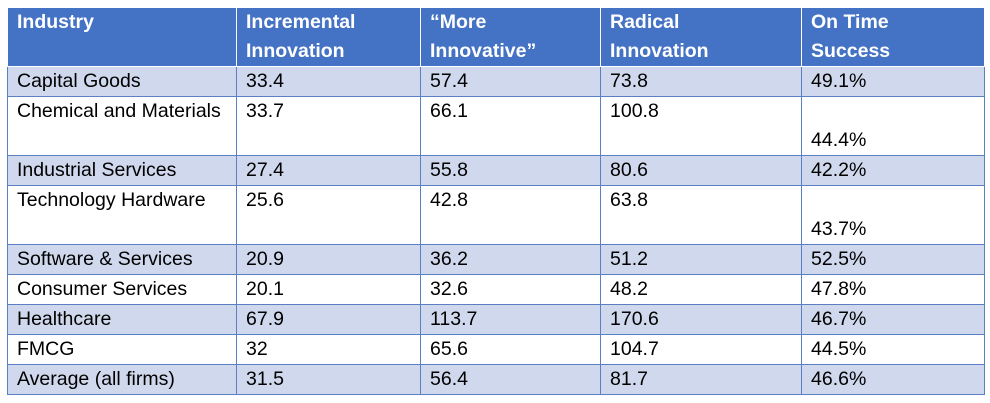 Image resolution: width=990 pixels, height=403 pixels. Describe the element at coordinates (510, 215) in the screenshot. I see `more-innovative-cell: 42.8` at that location.